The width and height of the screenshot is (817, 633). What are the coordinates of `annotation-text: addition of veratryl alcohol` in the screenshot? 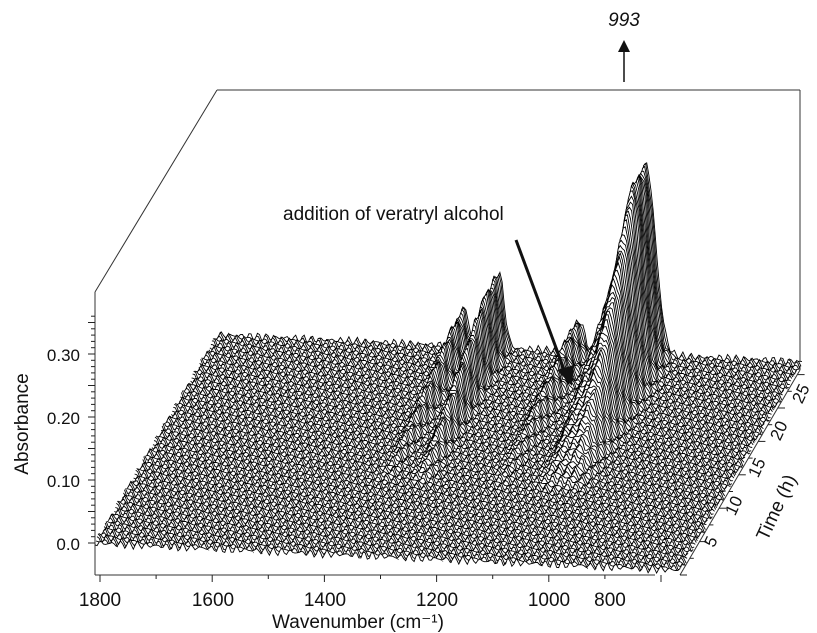 It's located at (393, 214).